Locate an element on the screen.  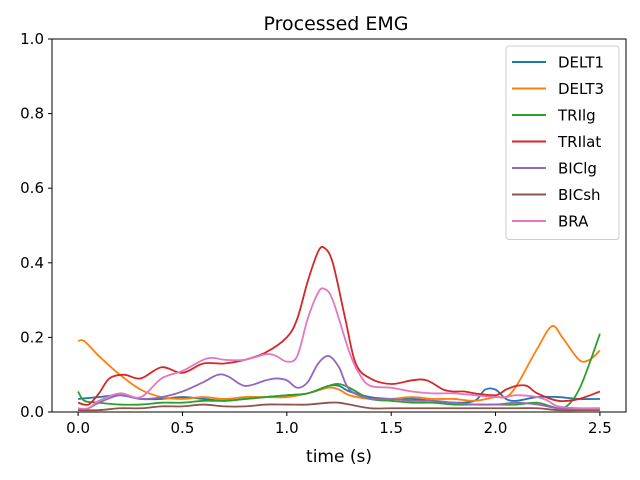
y-tick-label: 0.0 is located at coordinates (32, 412).